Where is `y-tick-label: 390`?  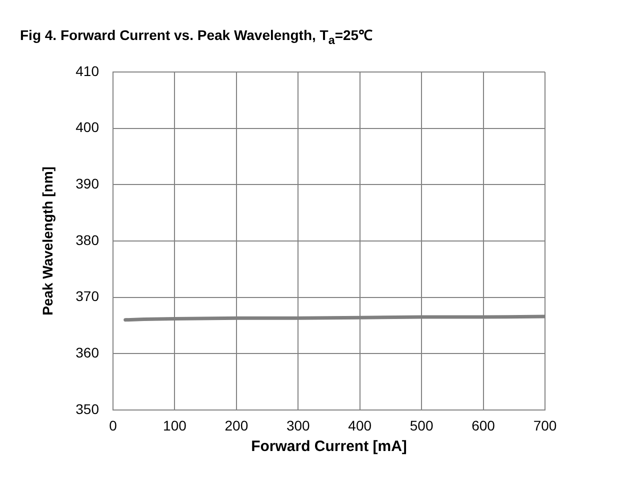 y-tick-label: 390 is located at coordinates (88, 184).